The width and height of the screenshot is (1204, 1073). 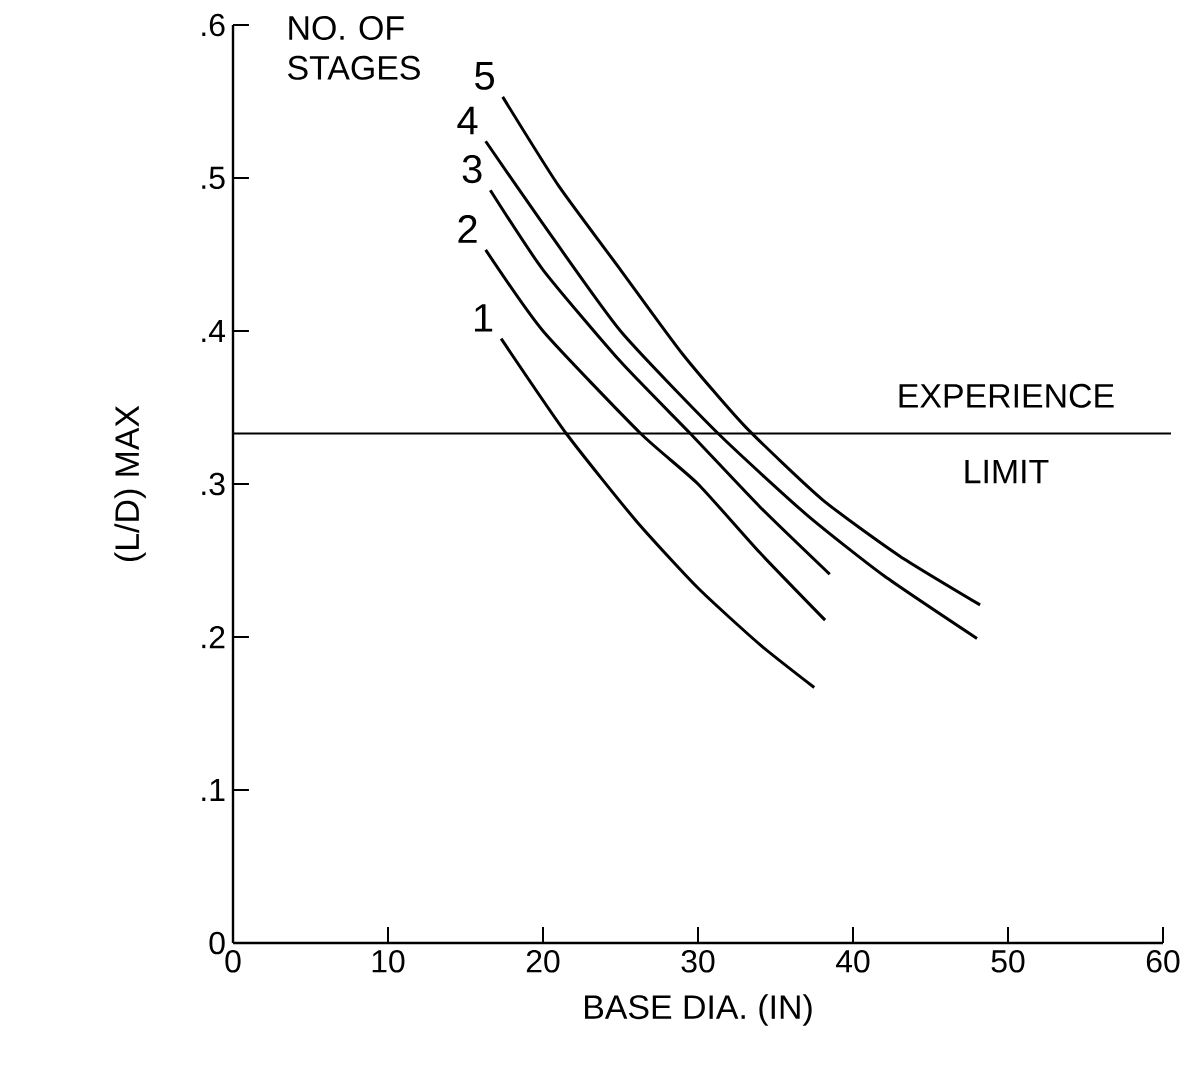 What do you see at coordinates (217, 943) in the screenshot?
I see `y-tick-label: 0` at bounding box center [217, 943].